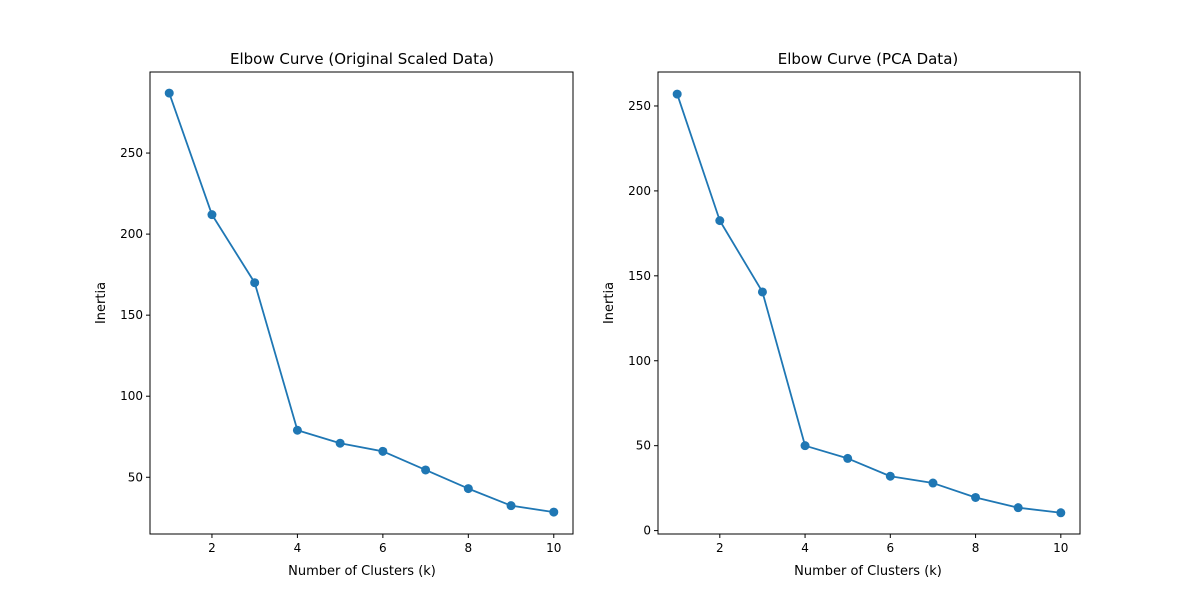 Image resolution: width=1200 pixels, height=600 pixels. I want to click on chart-title: Elbow Curve (Original Scaled Data), so click(362, 59).